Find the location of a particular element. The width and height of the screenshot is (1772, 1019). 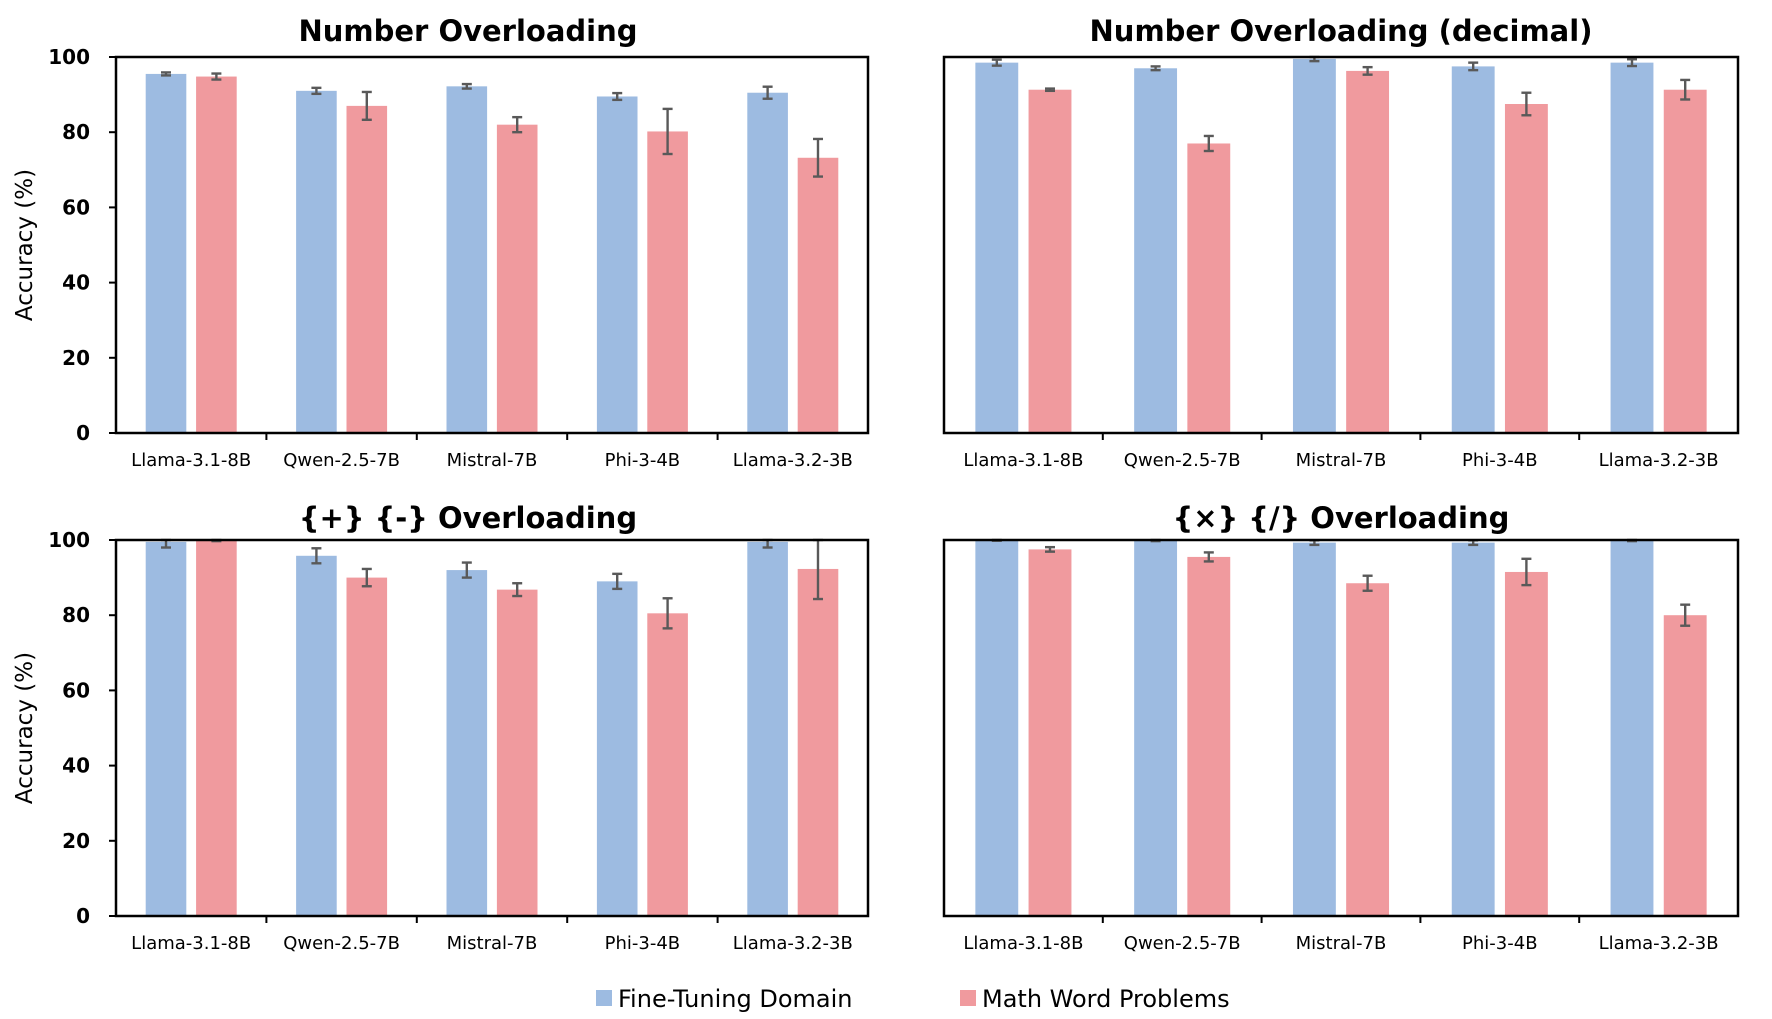

legend-swatch-fine-tuning is located at coordinates (604, 998).